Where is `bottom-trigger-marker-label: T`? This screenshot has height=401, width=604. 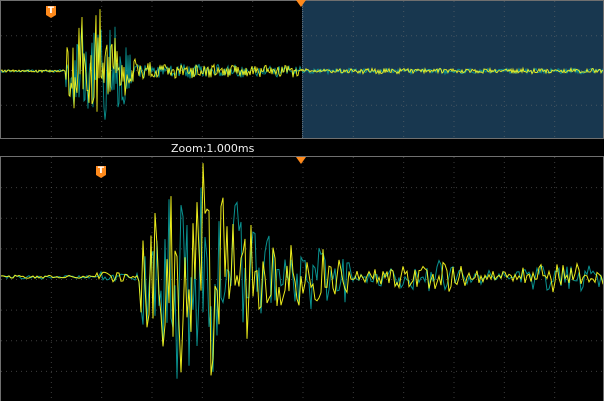 bottom-trigger-marker-label: T is located at coordinates (101, 171).